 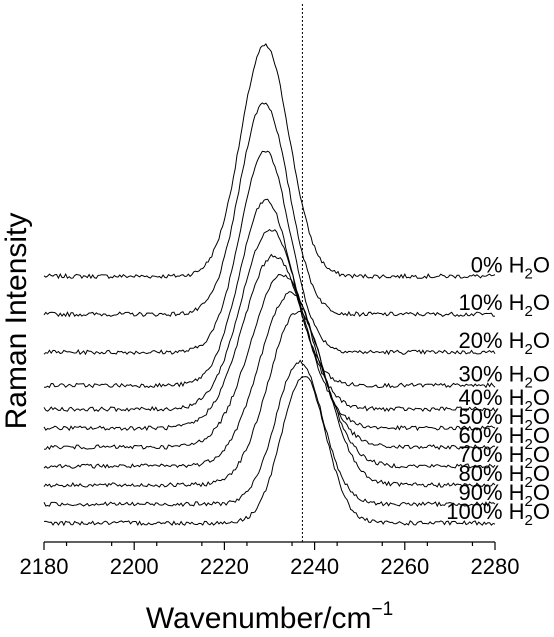 What do you see at coordinates (224, 566) in the screenshot?
I see `x-tick-label-2: 2220` at bounding box center [224, 566].